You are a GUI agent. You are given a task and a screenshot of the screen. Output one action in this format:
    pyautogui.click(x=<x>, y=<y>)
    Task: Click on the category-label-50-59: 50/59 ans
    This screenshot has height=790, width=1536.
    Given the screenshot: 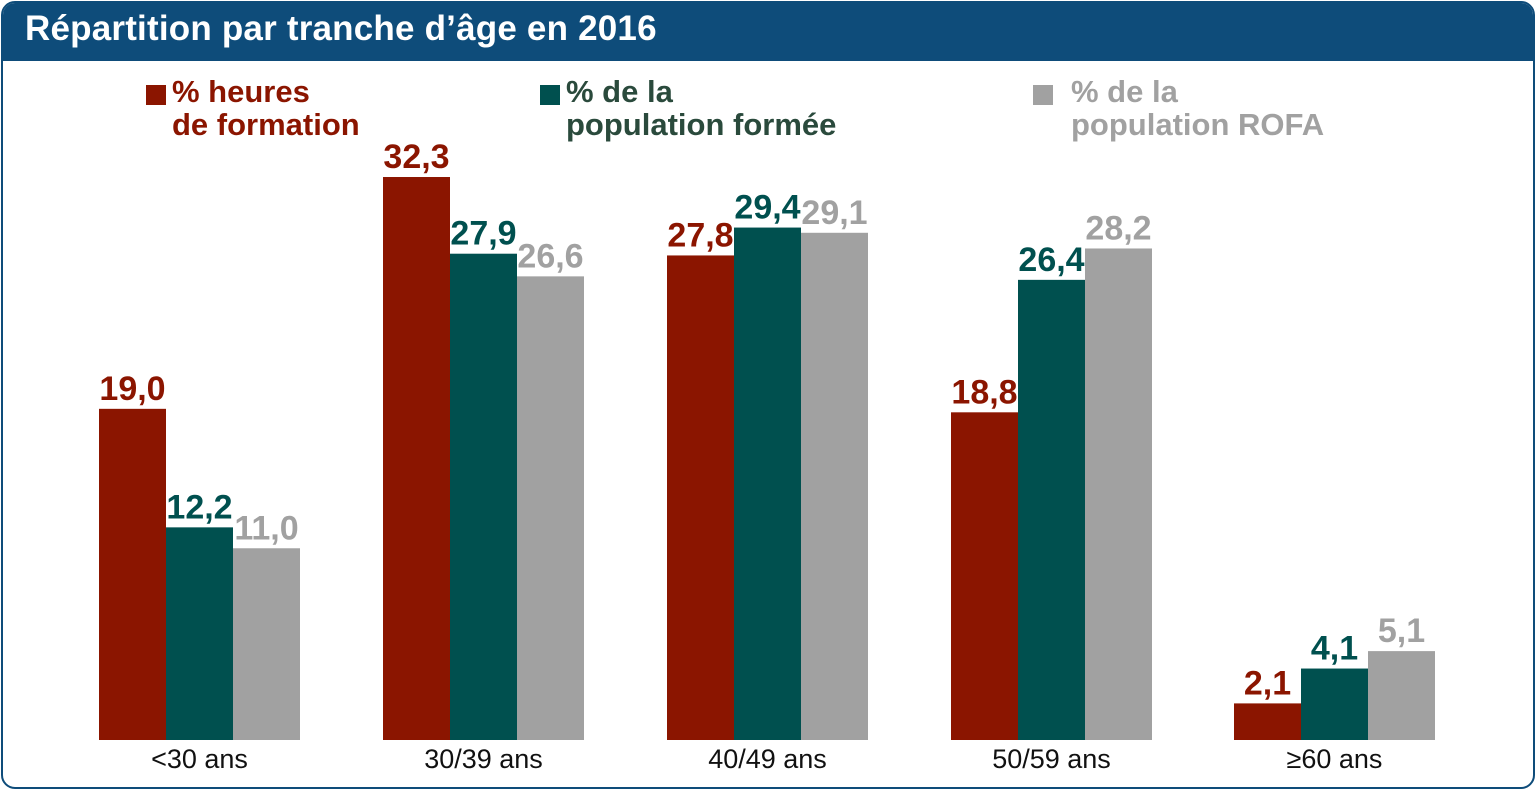 What is the action you would take?
    pyautogui.click(x=1051, y=759)
    